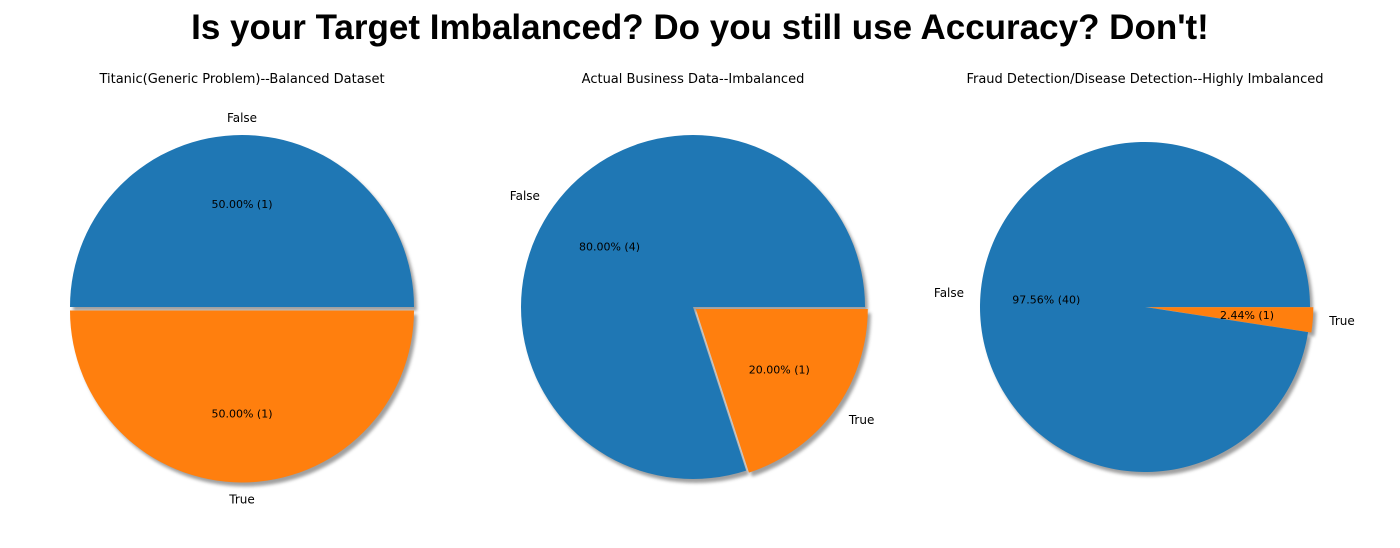  What do you see at coordinates (693, 79) in the screenshot?
I see `chart-title-2: Actual Business Data--Imbalanced` at bounding box center [693, 79].